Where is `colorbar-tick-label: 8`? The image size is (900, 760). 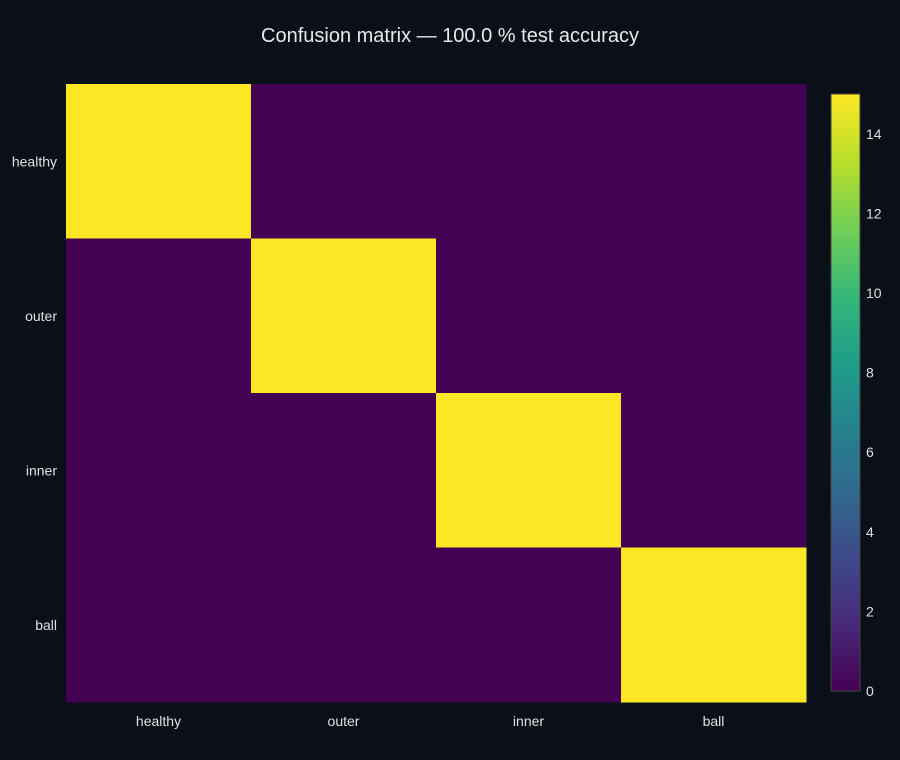
colorbar-tick-label: 8 is located at coordinates (870, 373).